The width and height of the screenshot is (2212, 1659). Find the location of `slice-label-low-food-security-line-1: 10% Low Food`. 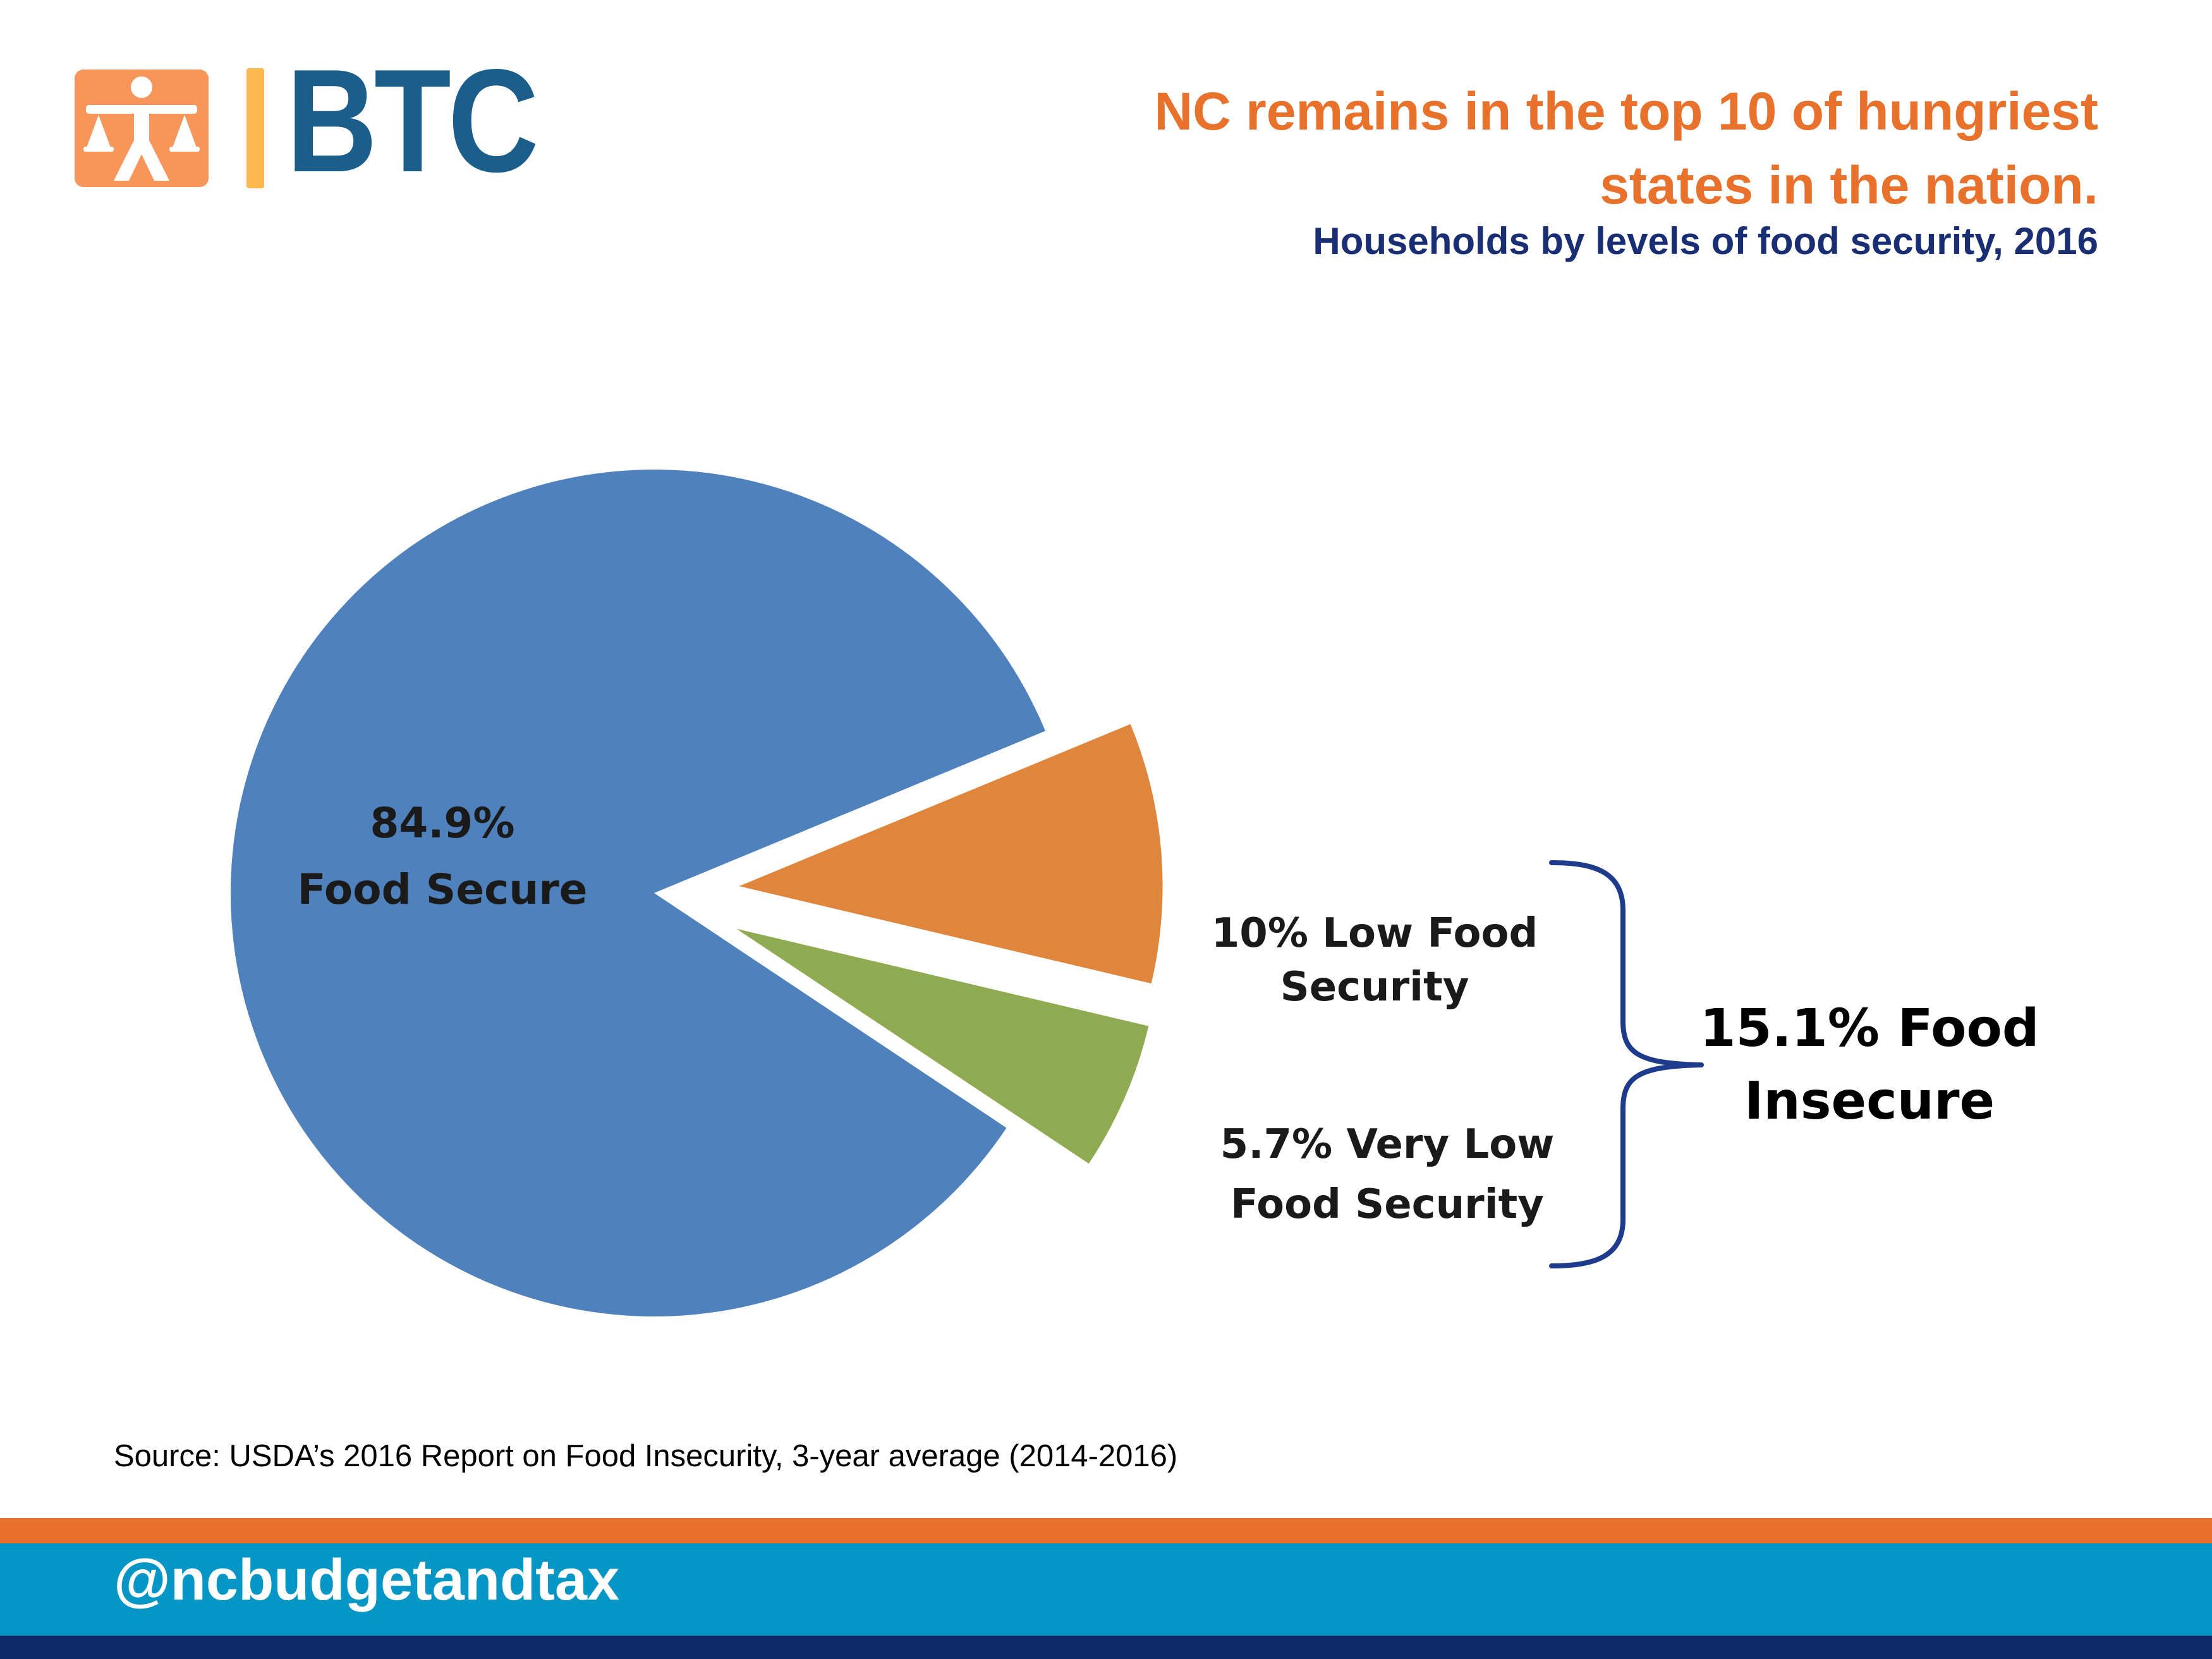

slice-label-low-food-security-line-1: 10% Low Food is located at coordinates (1375, 933).